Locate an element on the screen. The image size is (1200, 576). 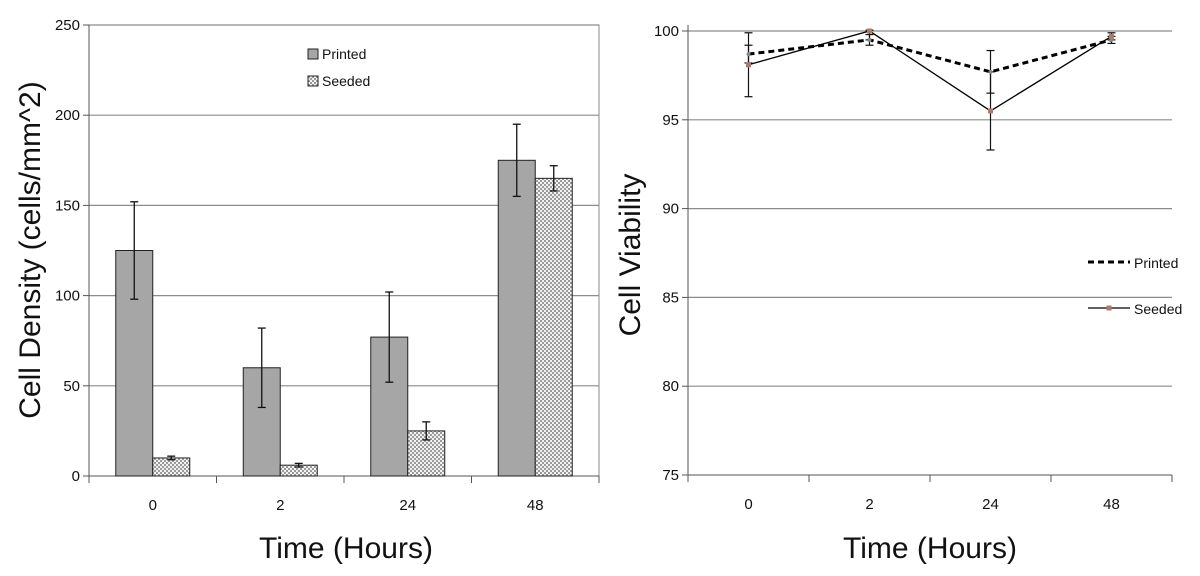
y-tick-label: 200 is located at coordinates (67, 115).